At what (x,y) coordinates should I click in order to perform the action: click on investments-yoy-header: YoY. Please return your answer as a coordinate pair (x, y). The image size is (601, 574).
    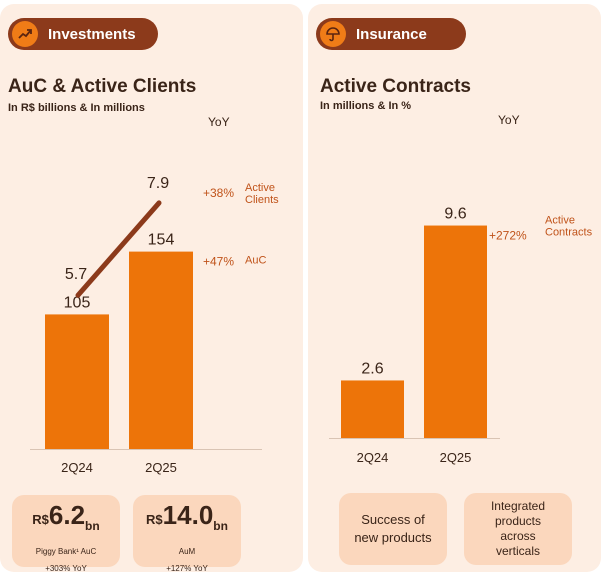
    Looking at the image, I should click on (219, 122).